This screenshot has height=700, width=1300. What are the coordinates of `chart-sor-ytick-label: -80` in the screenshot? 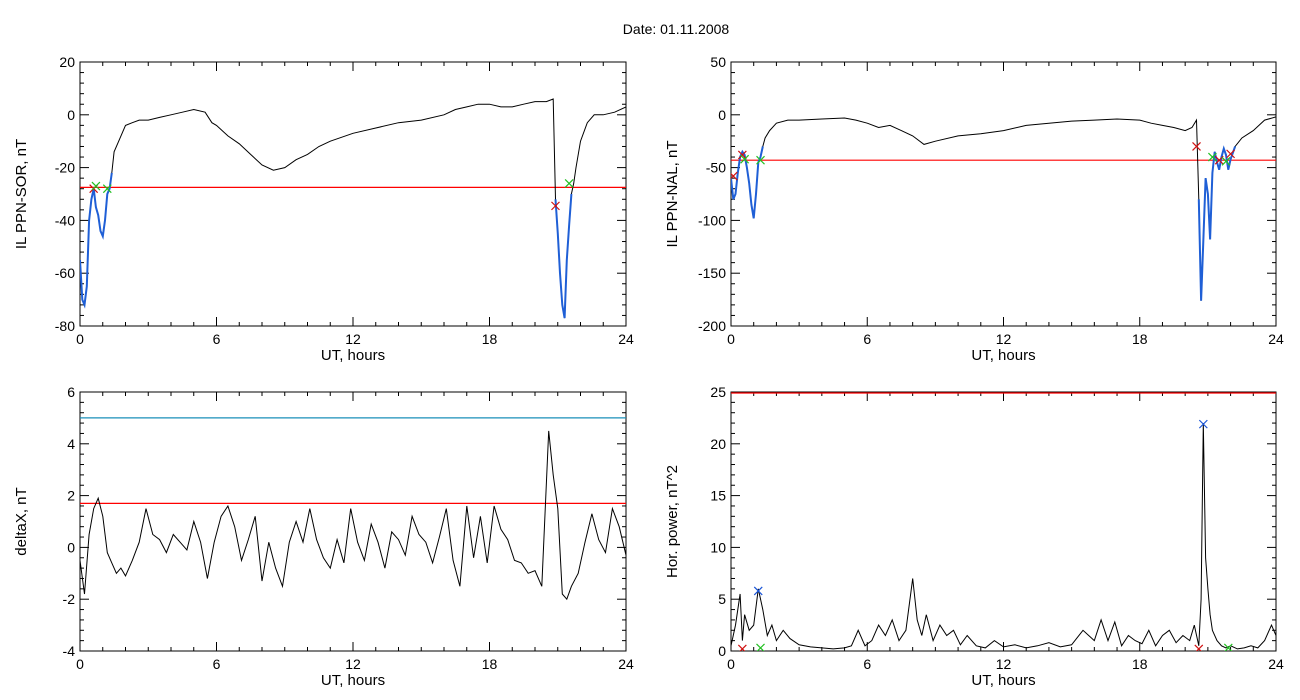 It's located at (65, 326).